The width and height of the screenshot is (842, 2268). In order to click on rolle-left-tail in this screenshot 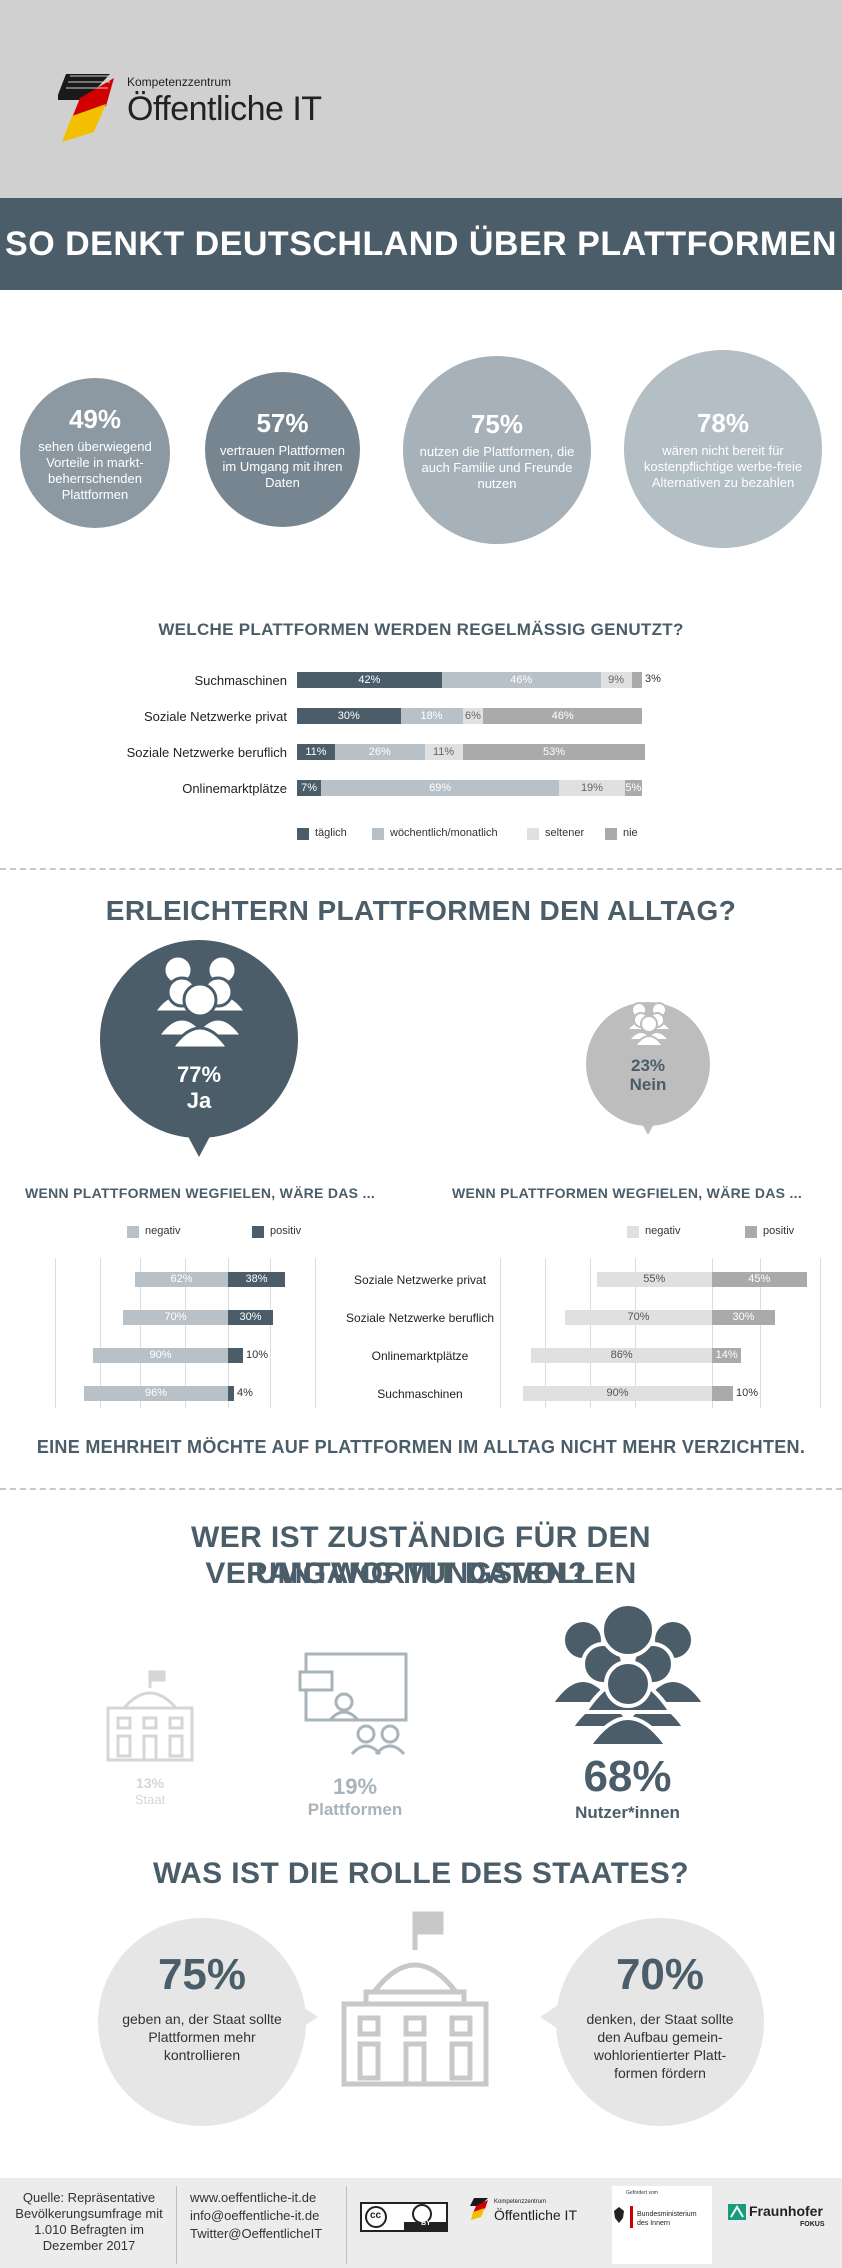, I will do `click(309, 2017)`.